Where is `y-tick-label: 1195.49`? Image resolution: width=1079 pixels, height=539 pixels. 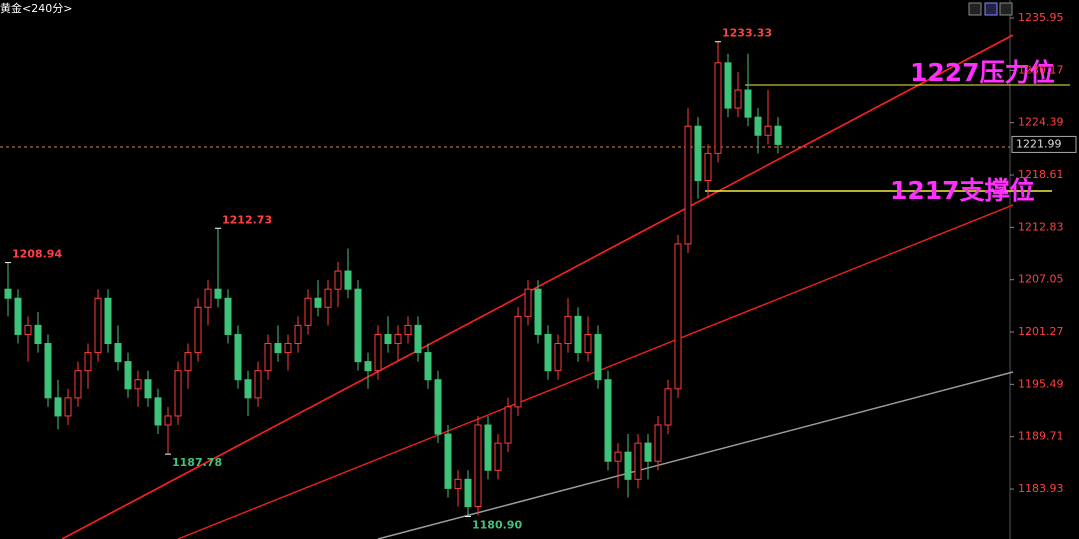
y-tick-label: 1195.49 is located at coordinates (1041, 383).